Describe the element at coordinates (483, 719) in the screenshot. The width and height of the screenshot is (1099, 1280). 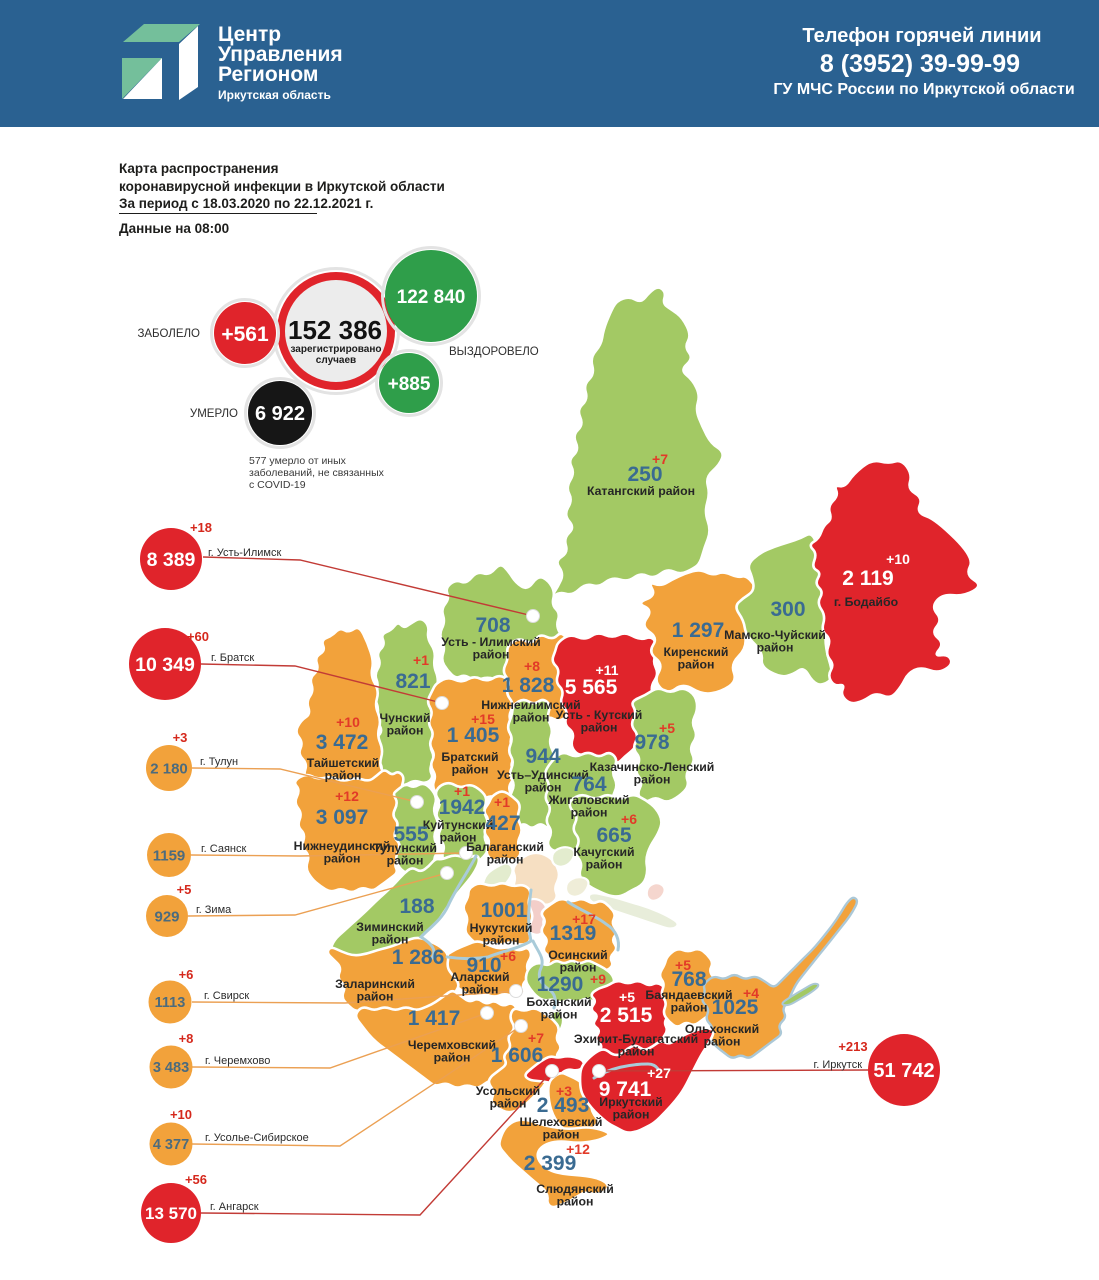
I see `svg-text: +15` at that location.